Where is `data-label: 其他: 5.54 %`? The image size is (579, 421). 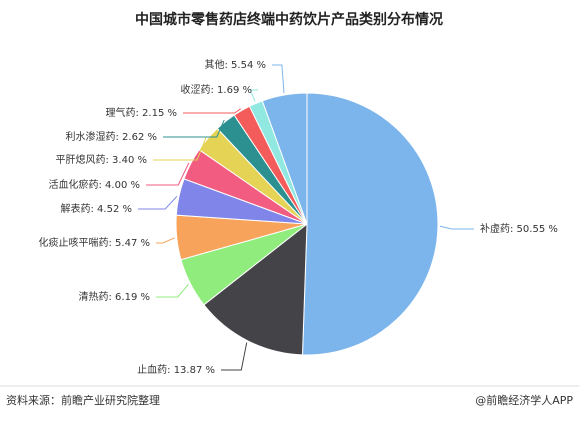 data-label: 其他: 5.54 % is located at coordinates (236, 64).